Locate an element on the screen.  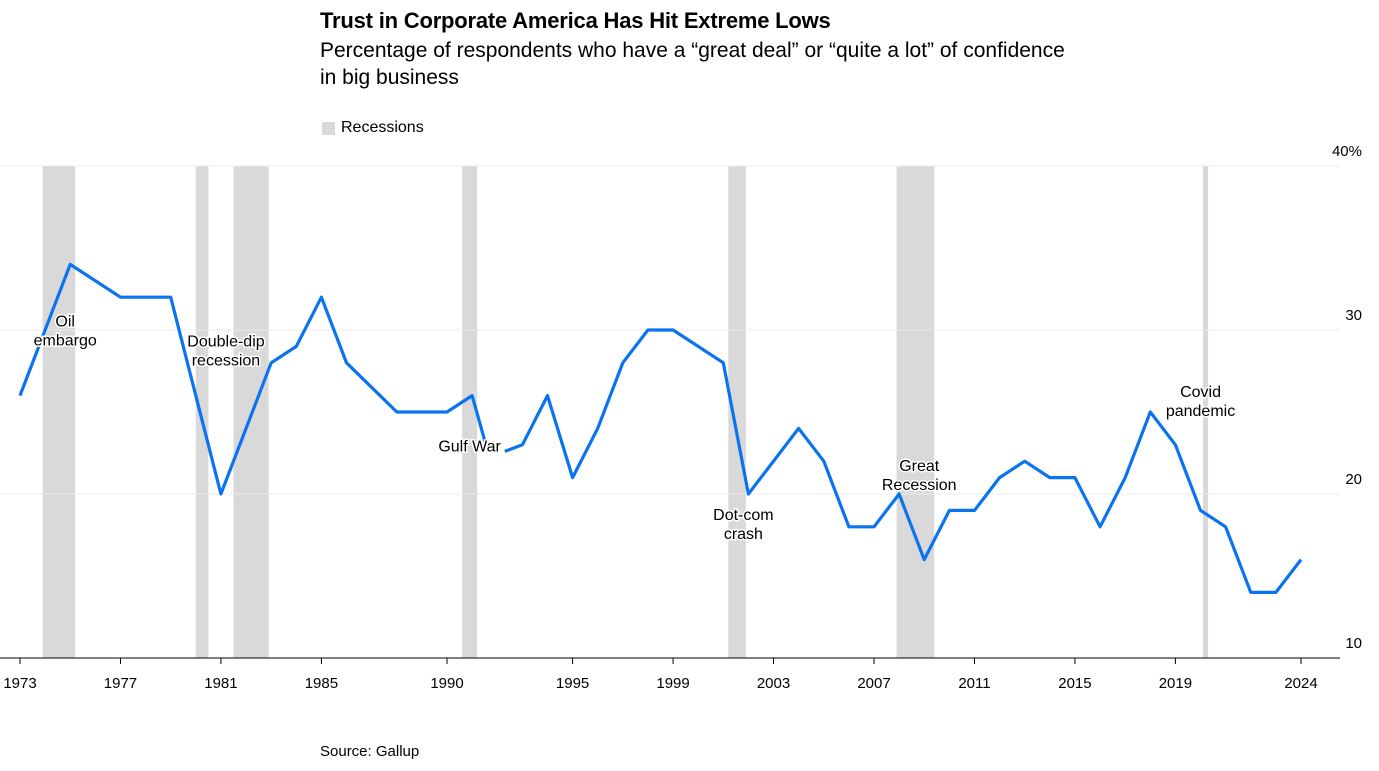
x-tick-label: 2019 is located at coordinates (1175, 683).